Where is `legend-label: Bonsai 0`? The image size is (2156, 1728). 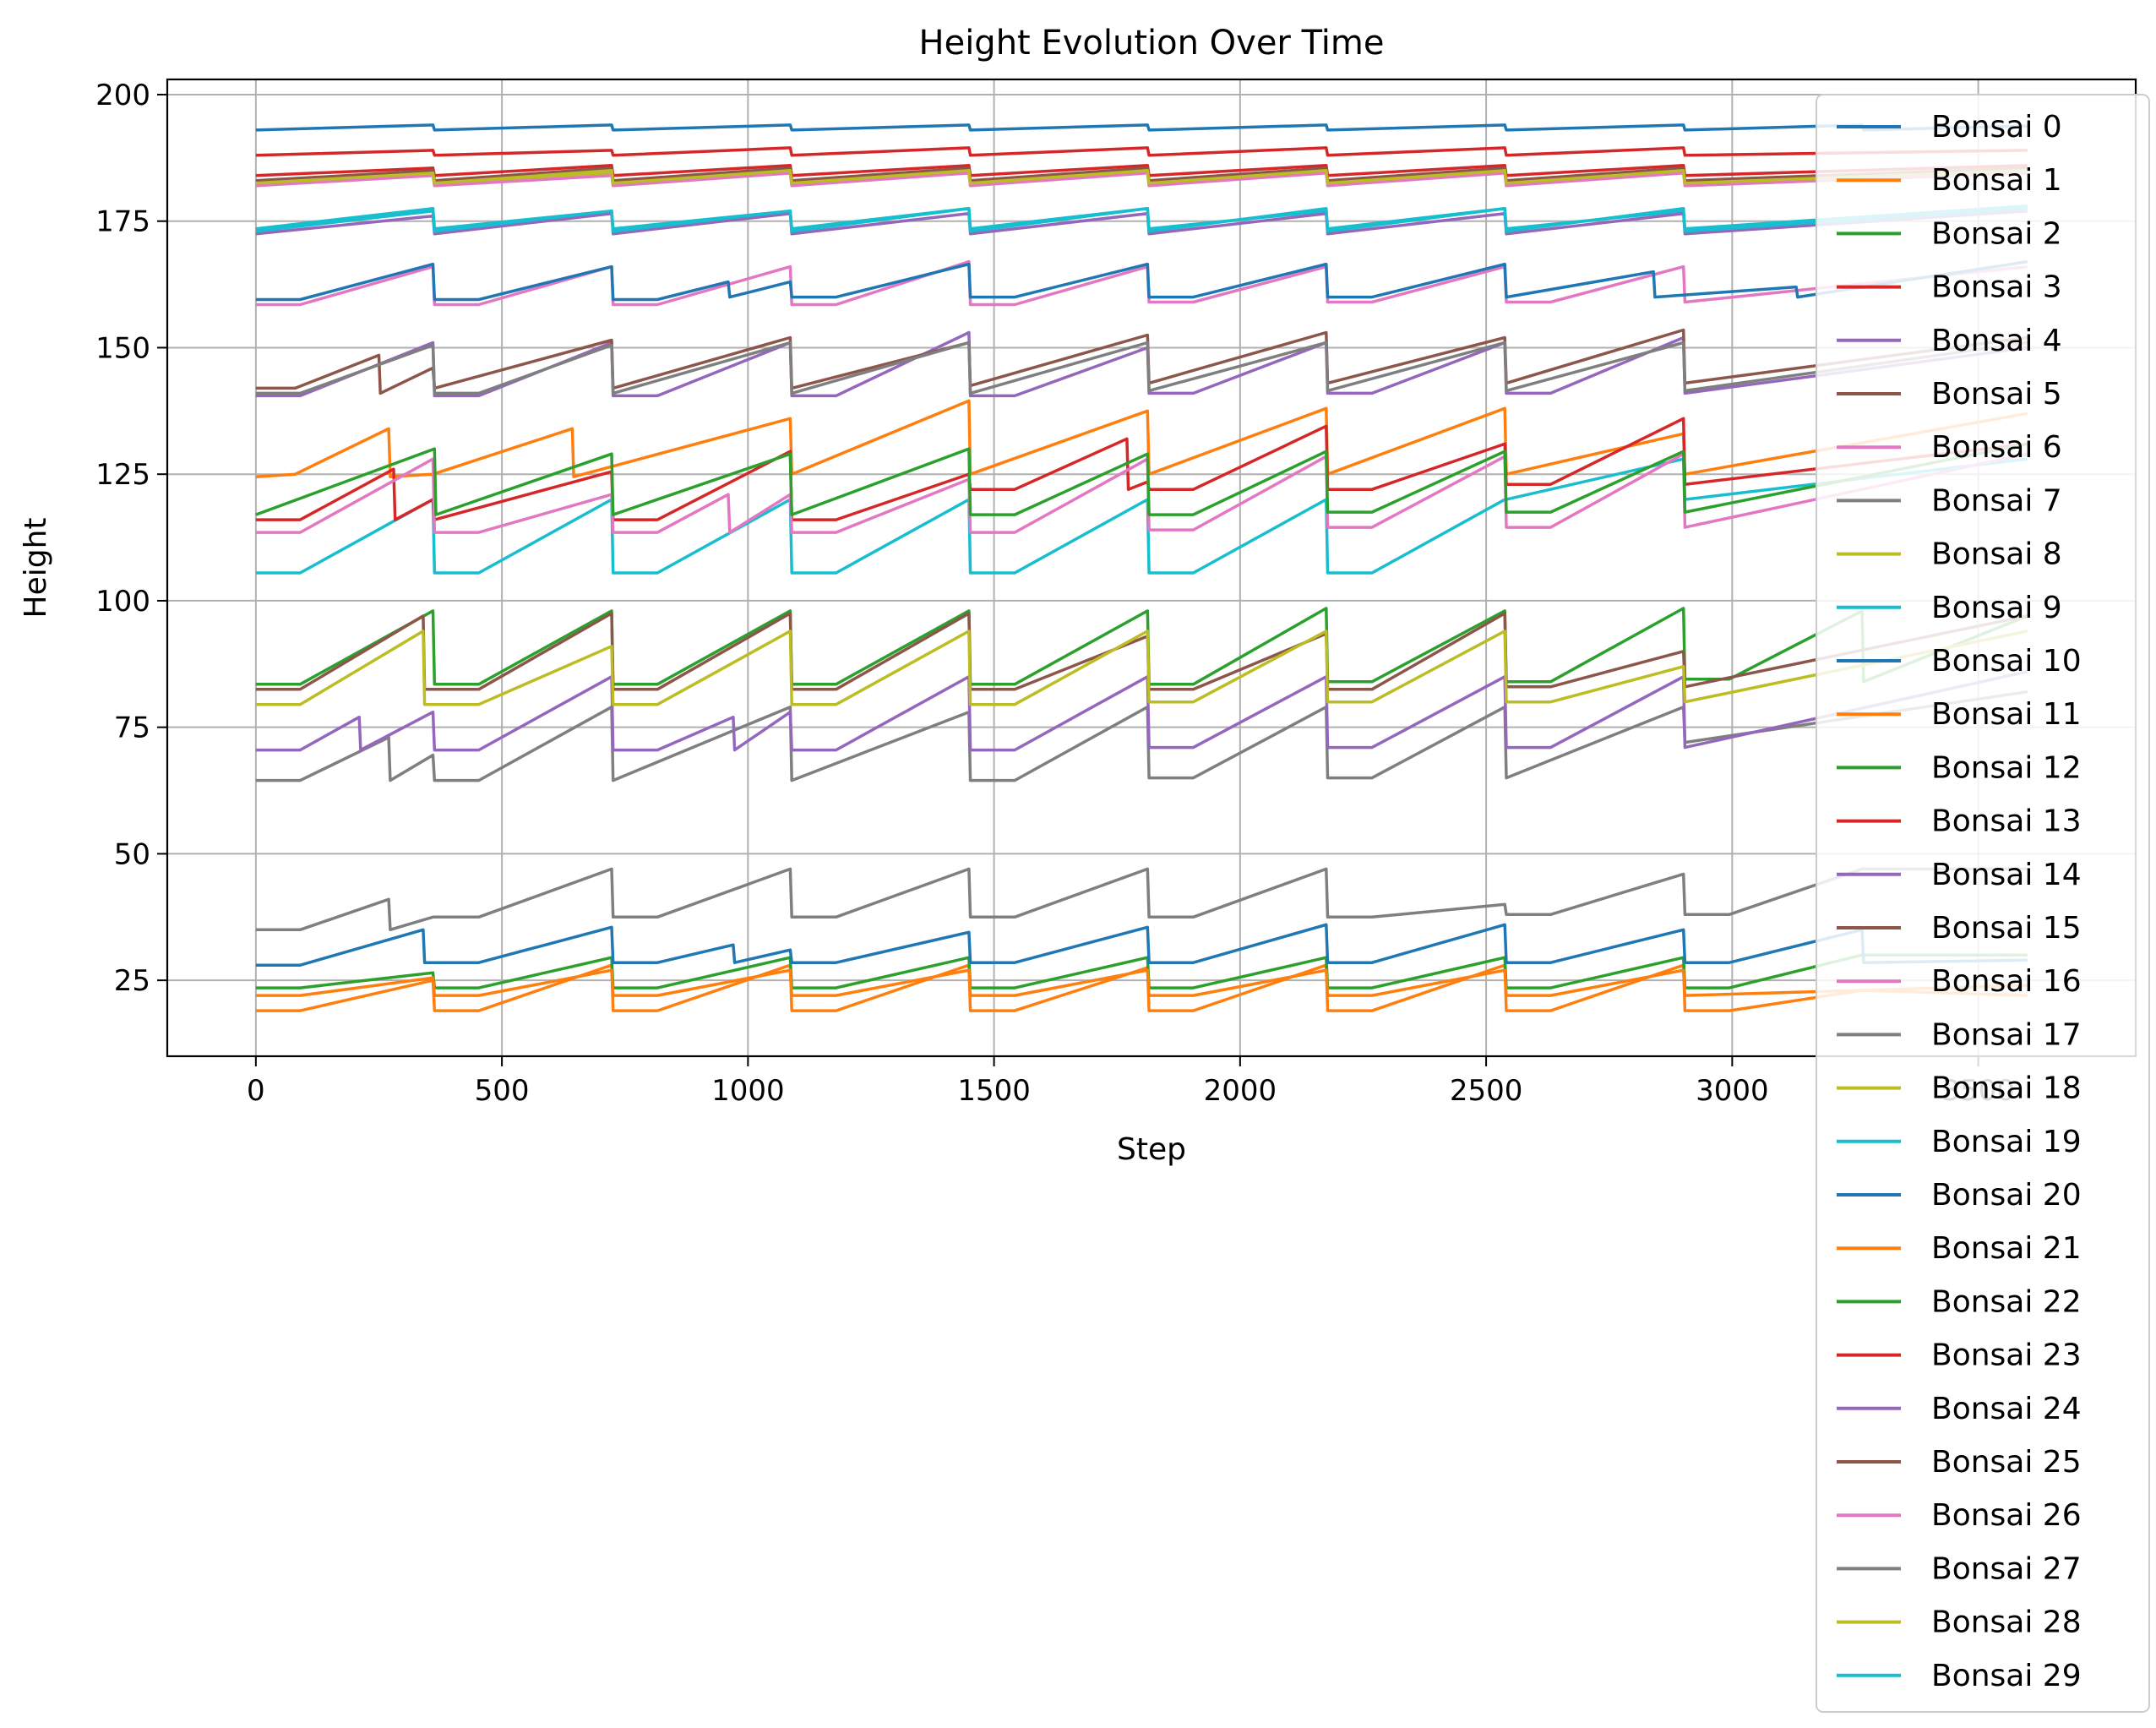
legend-label: Bonsai 0 is located at coordinates (1996, 127).